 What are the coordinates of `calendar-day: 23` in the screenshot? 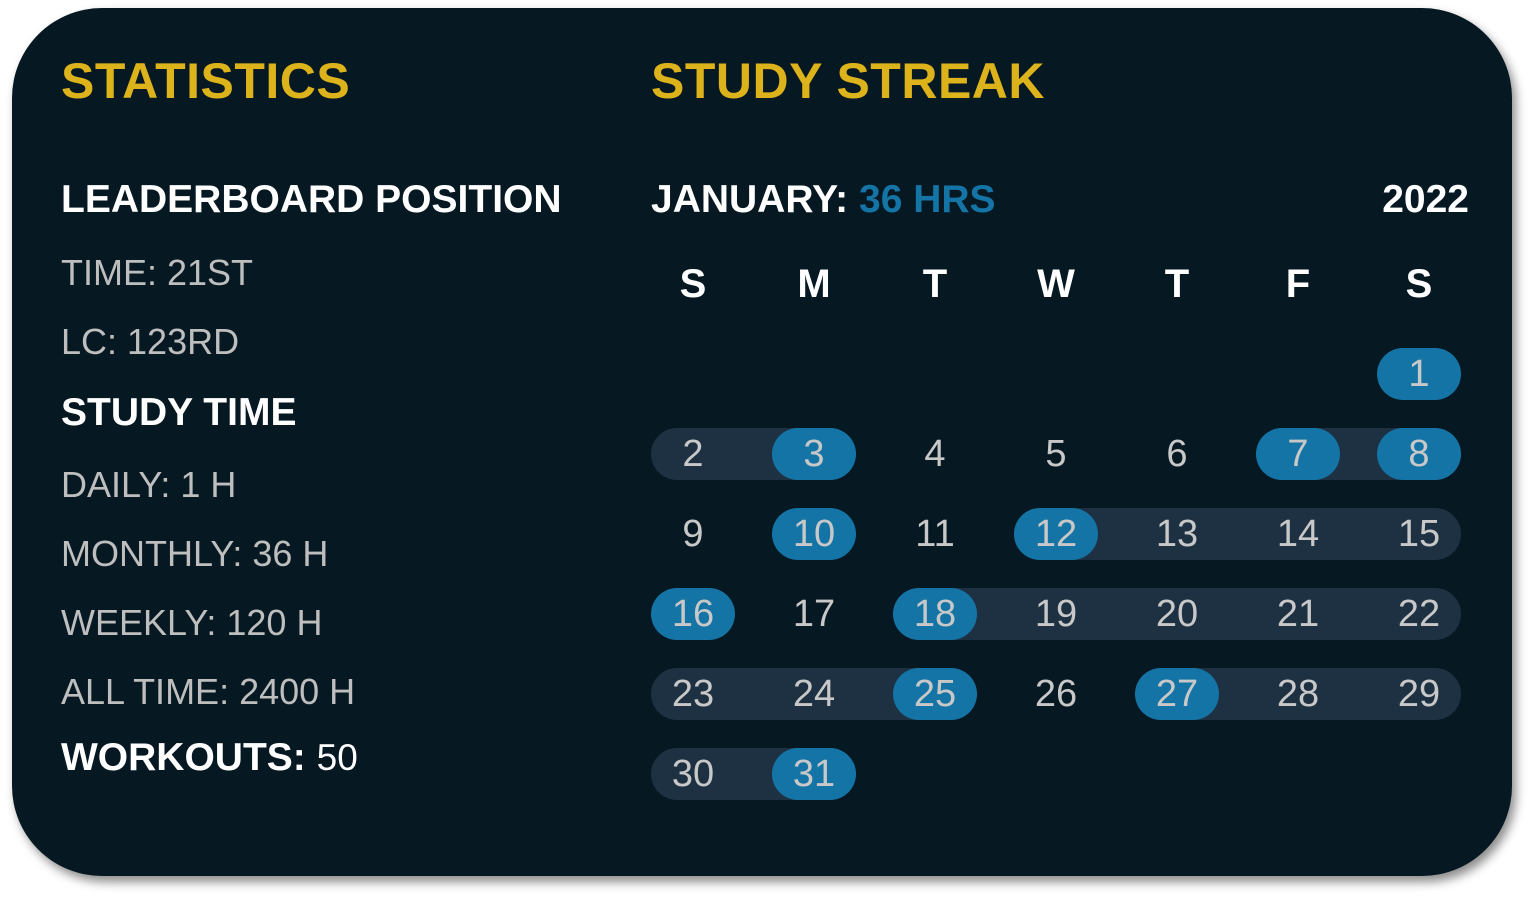 It's located at (693, 694).